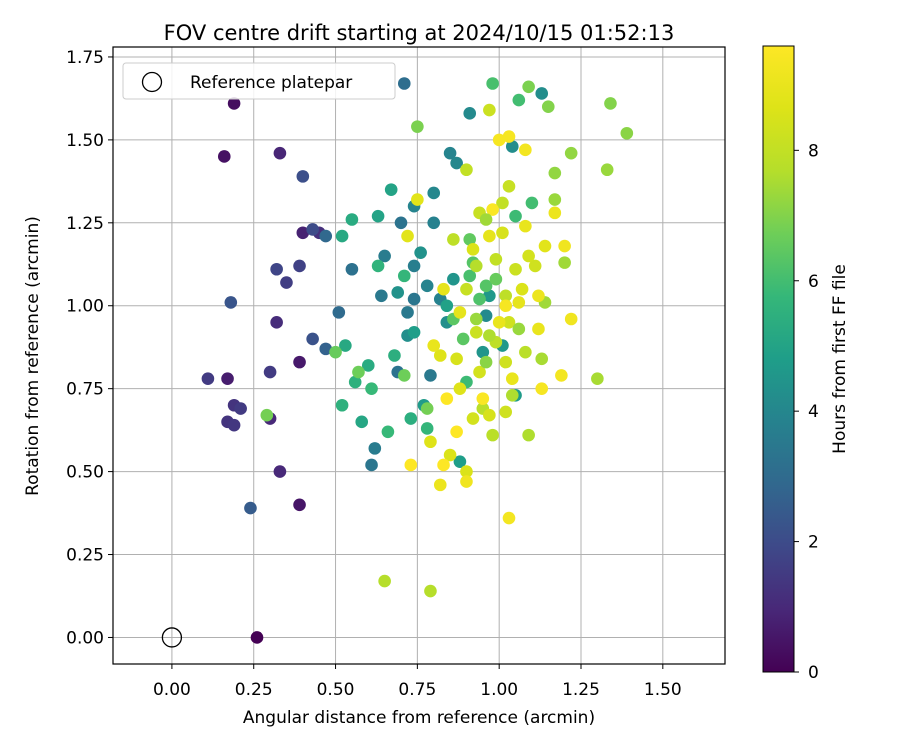 Image resolution: width=900 pixels, height=750 pixels. Describe the element at coordinates (336, 690) in the screenshot. I see `x-tick-label: 0.50` at that location.